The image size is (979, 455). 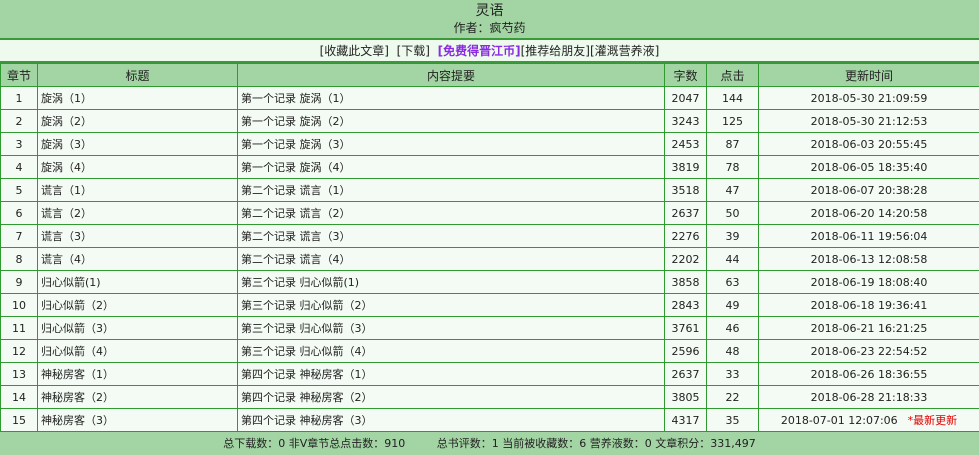 What do you see at coordinates (138, 305) in the screenshot?
I see `chapter-title: 归心似箭（2）` at bounding box center [138, 305].